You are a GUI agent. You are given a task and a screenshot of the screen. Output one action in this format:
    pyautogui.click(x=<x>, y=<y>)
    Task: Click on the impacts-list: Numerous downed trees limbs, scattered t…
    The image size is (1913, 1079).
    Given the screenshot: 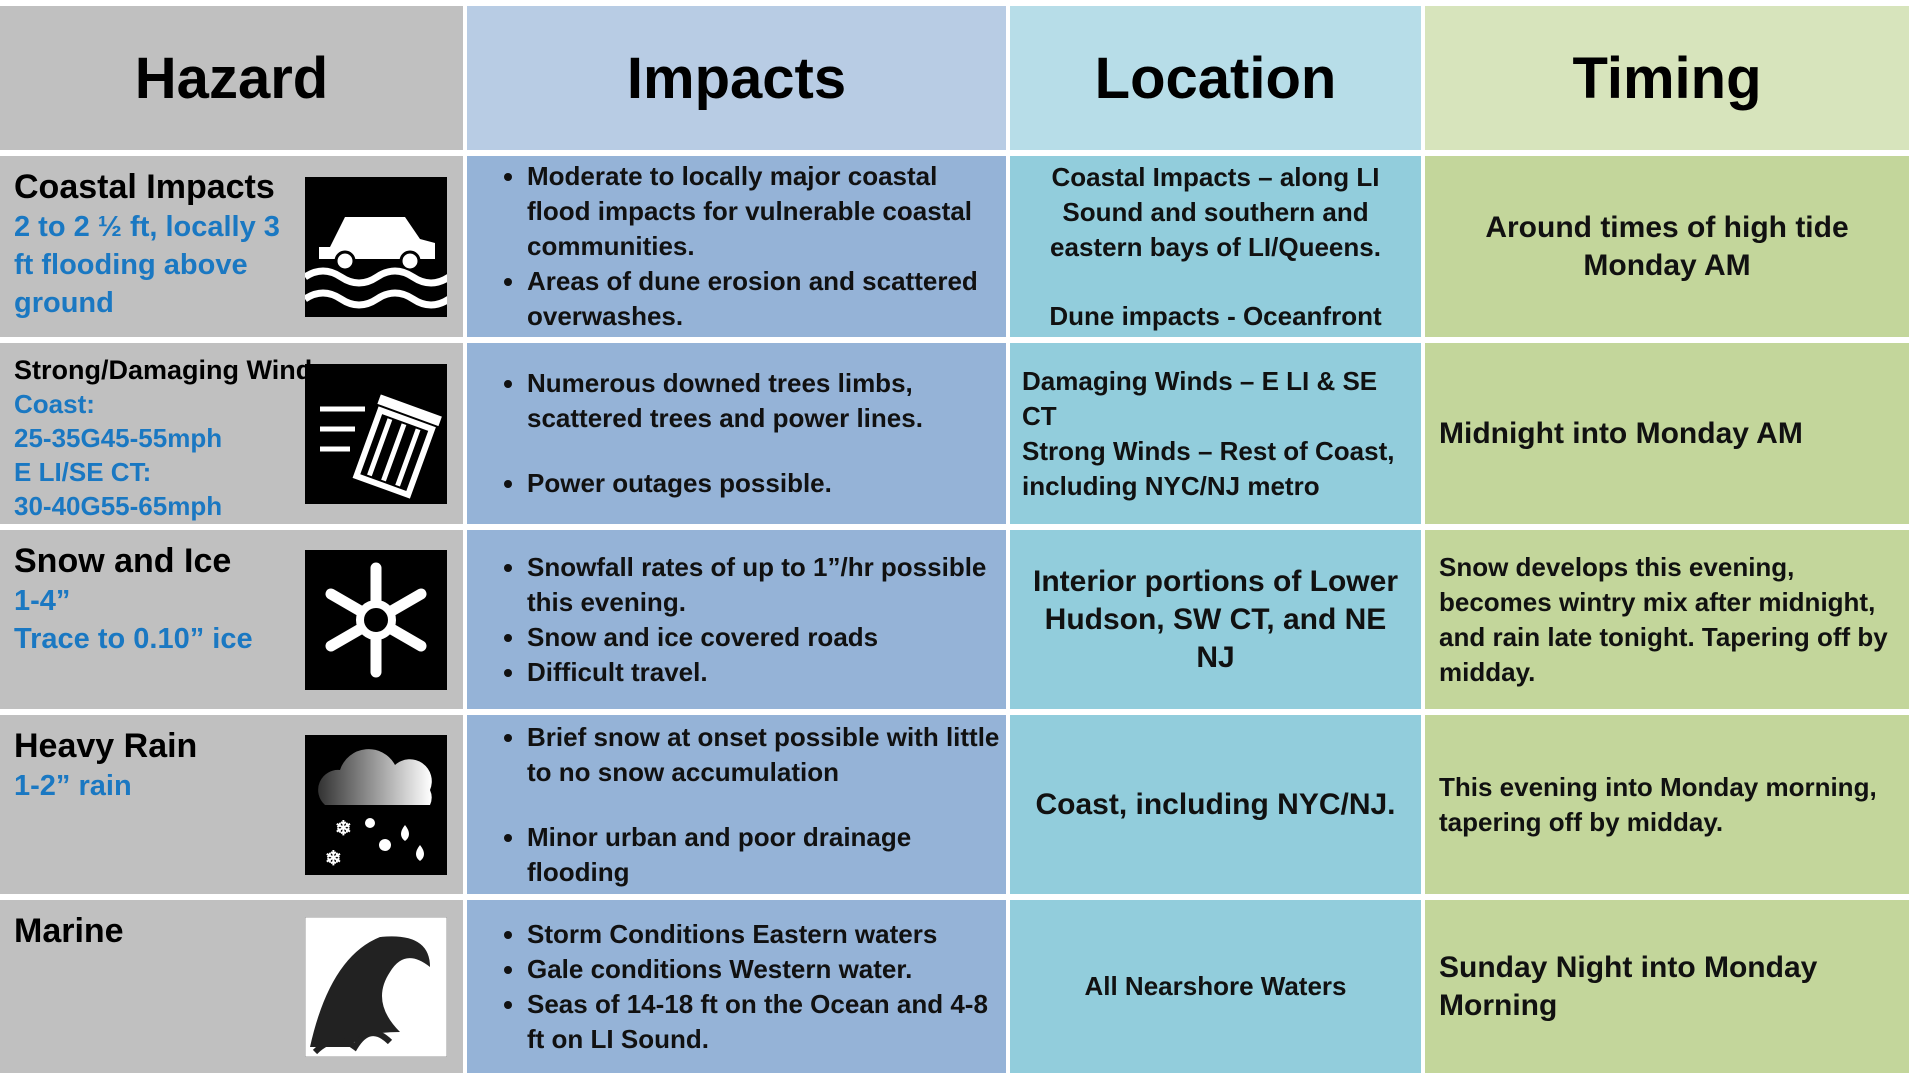 What is the action you would take?
    pyautogui.click(x=736, y=433)
    